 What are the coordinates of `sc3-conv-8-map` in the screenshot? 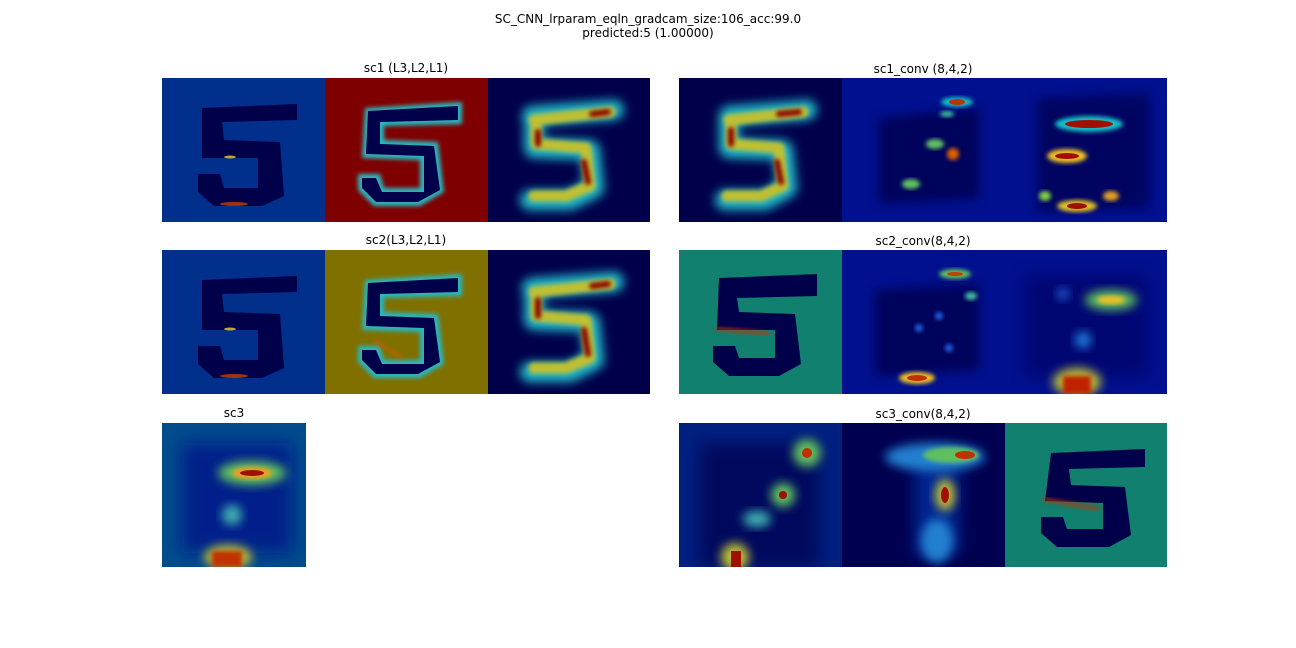 It's located at (760, 495).